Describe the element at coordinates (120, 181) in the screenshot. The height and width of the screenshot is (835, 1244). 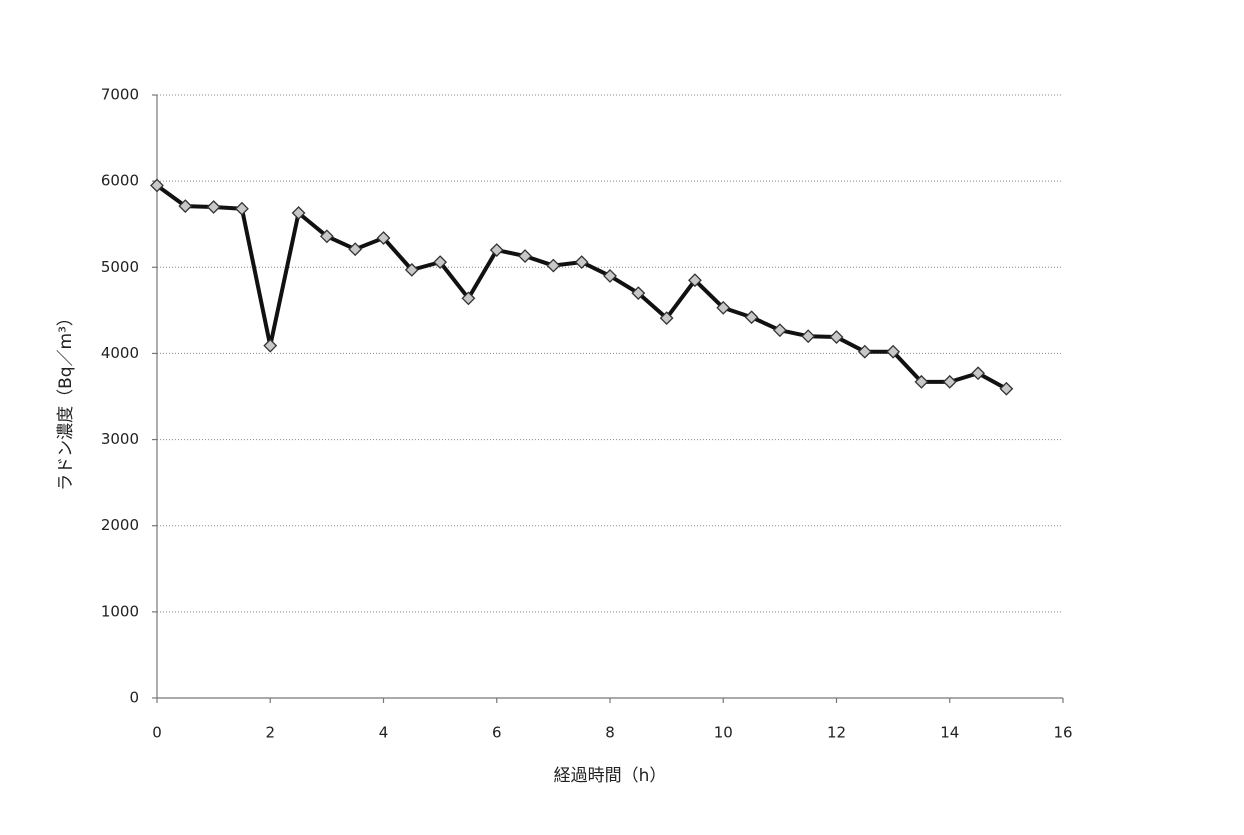
I see `y-tick-label: 6000` at that location.